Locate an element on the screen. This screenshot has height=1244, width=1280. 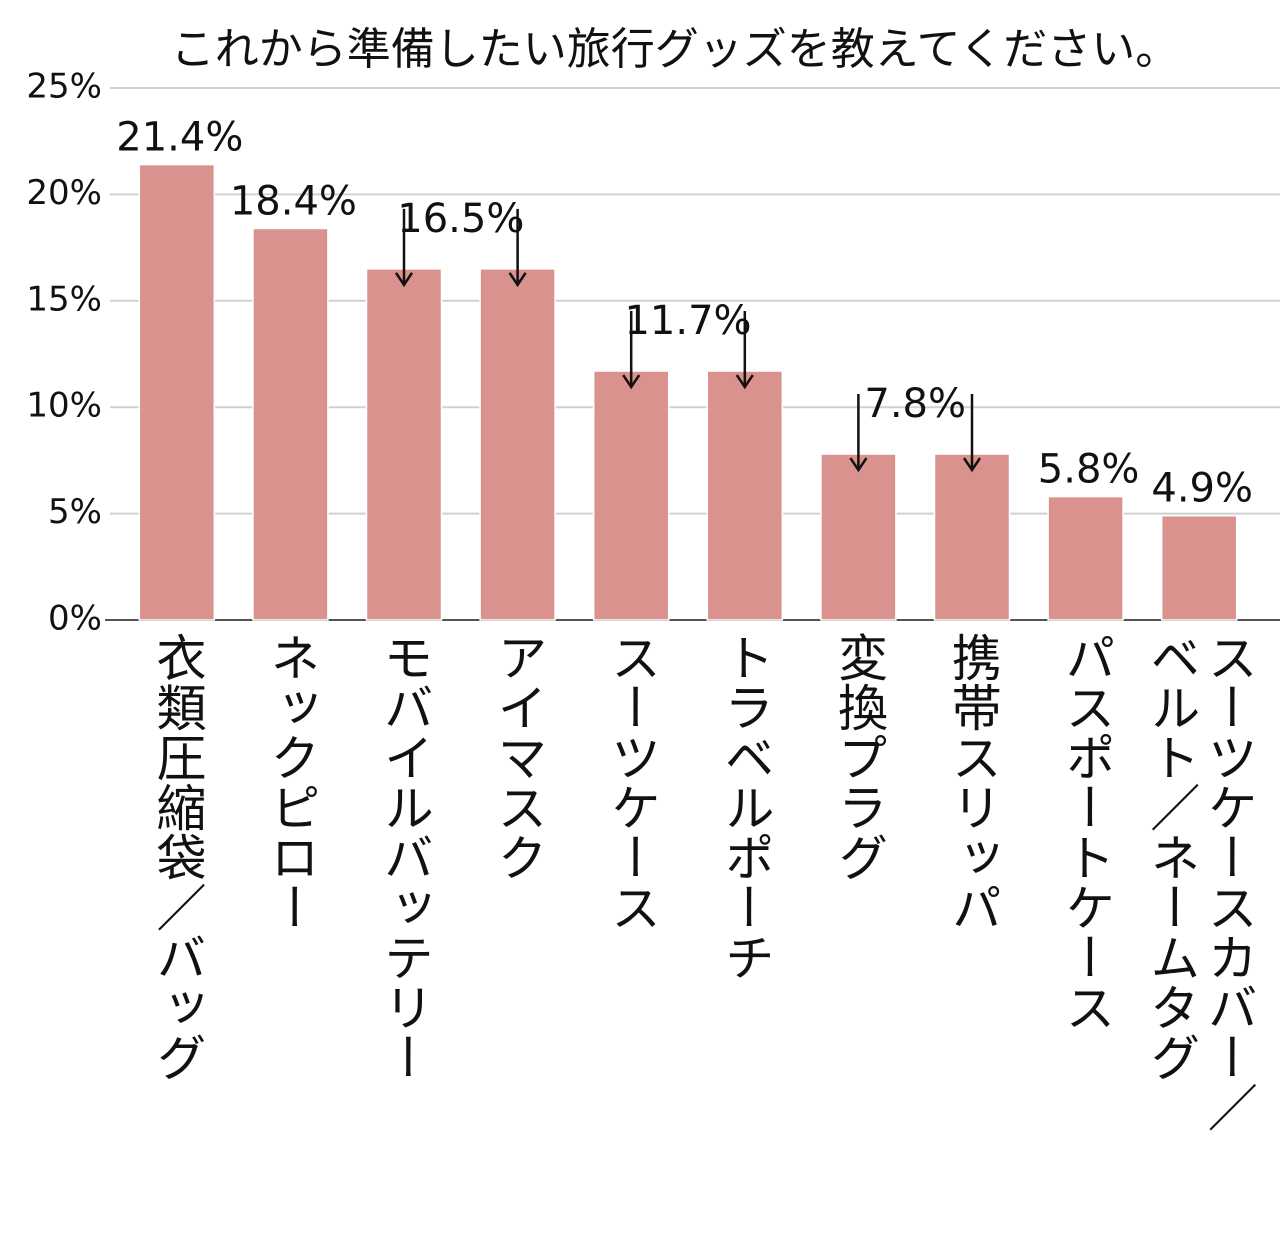
x-tick-label: トラベルポーチ is located at coordinates (745, 807).